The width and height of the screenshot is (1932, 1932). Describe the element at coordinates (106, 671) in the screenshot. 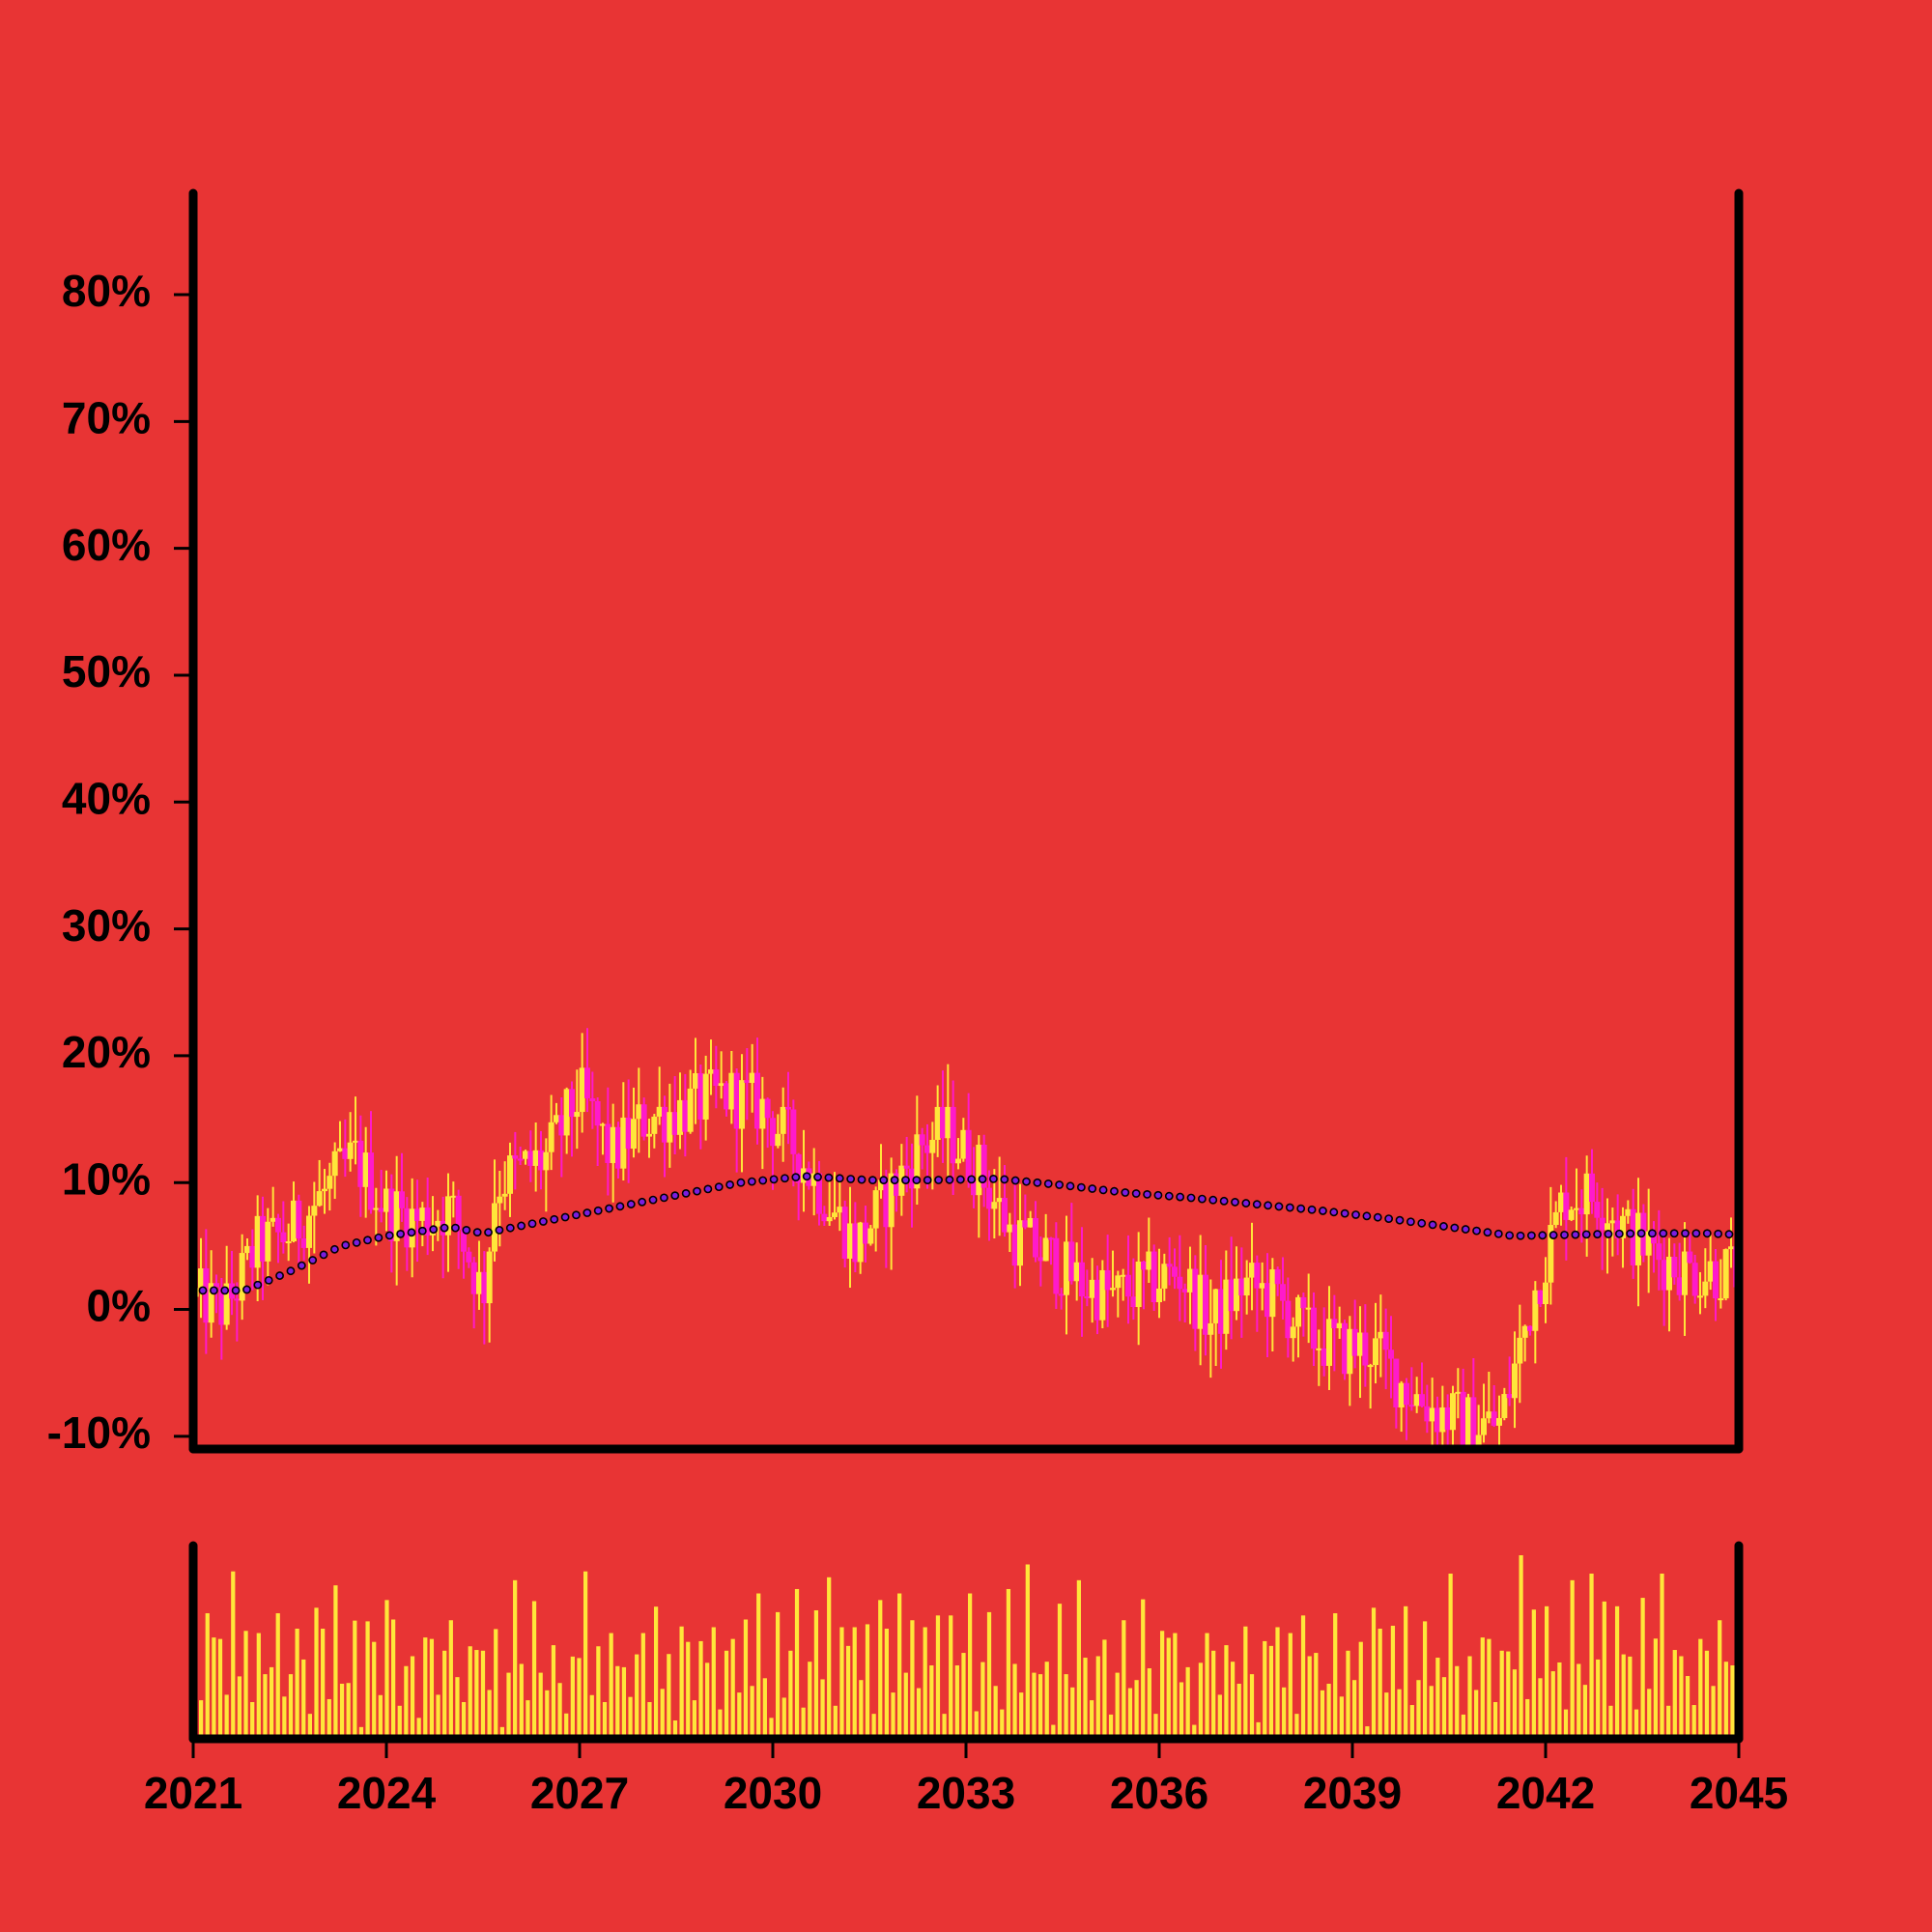

I see `y-tick-label: 50%` at that location.